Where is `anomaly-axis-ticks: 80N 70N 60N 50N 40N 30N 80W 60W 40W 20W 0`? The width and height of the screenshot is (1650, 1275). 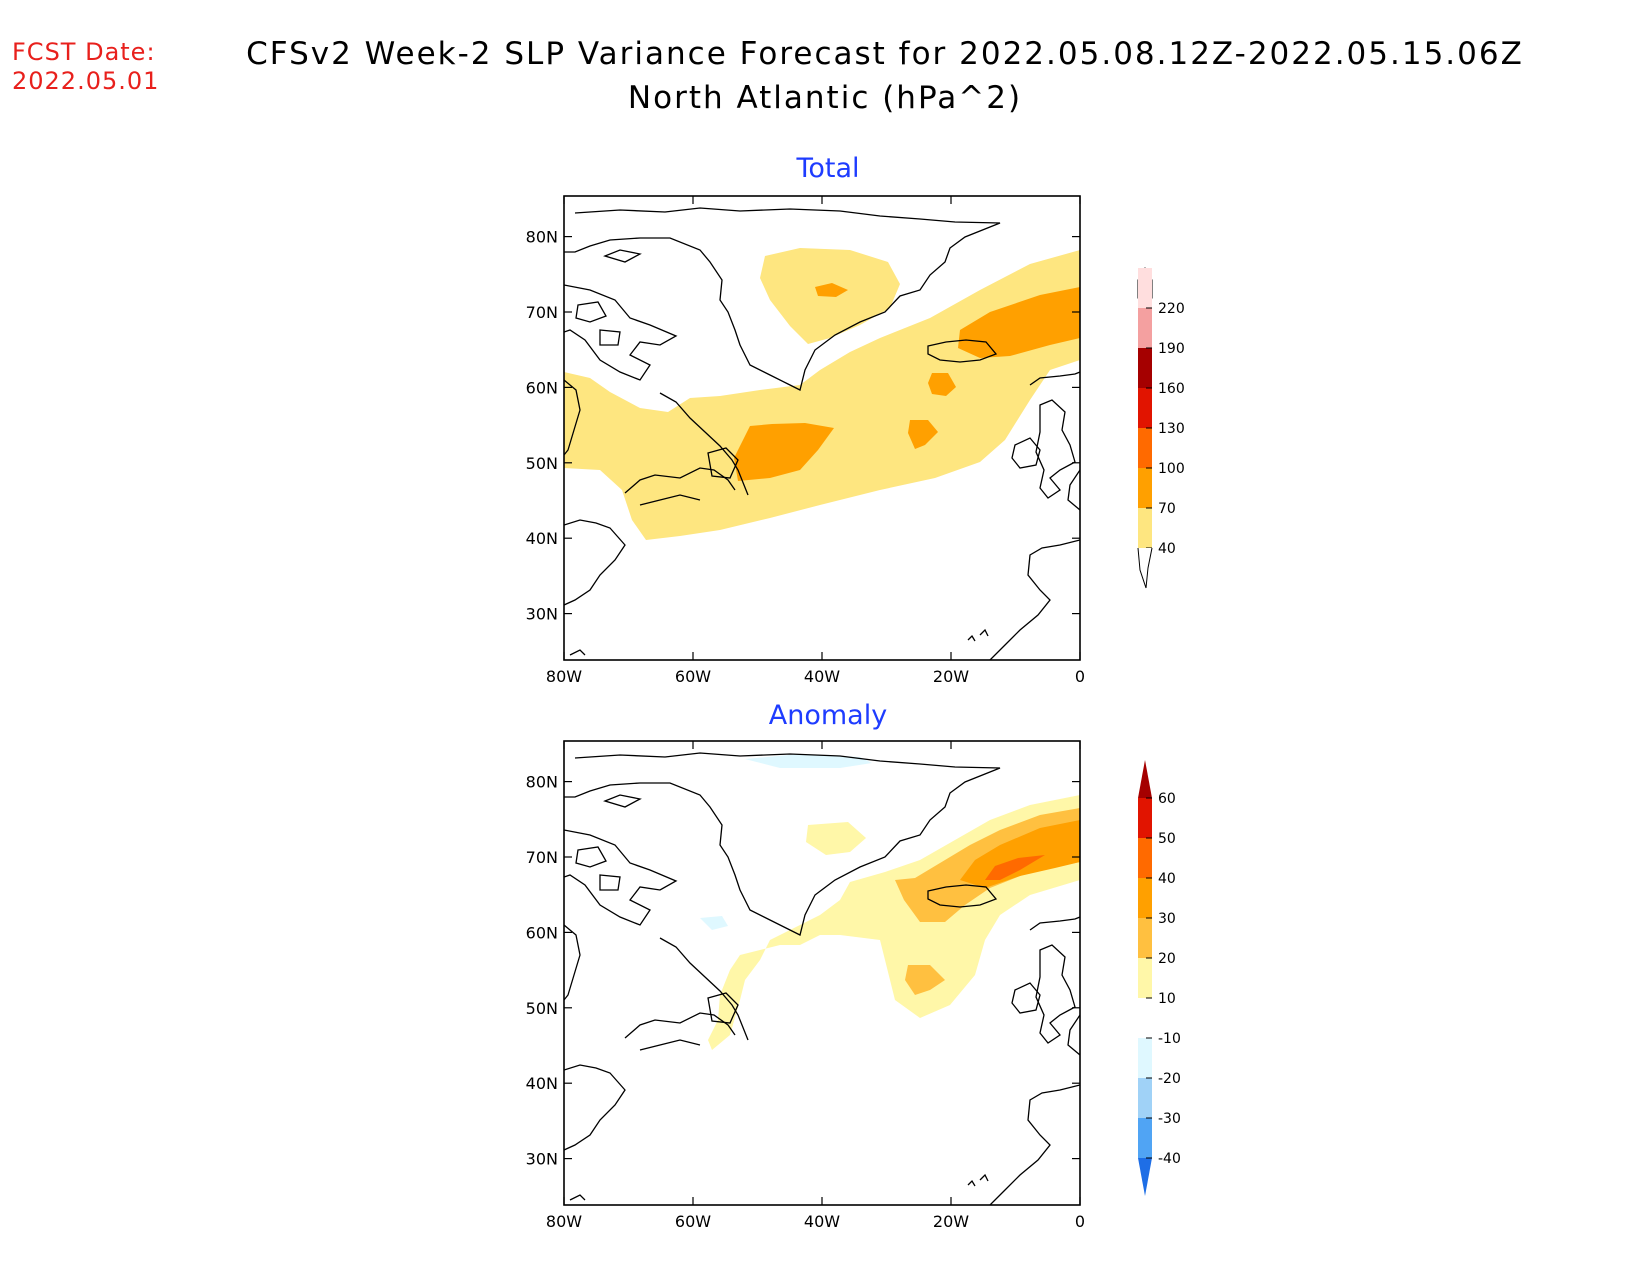
anomaly-axis-ticks: 80N 70N 60N 50N 40N 30N 80W 60W 40W 20W 0 is located at coordinates (805, 986).